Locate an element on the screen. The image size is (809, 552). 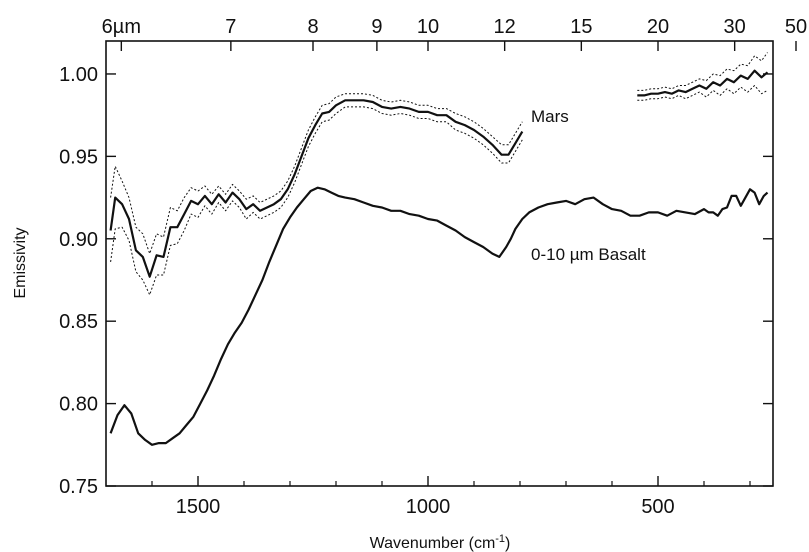
top-tick-label: 10 is located at coordinates (428, 27).